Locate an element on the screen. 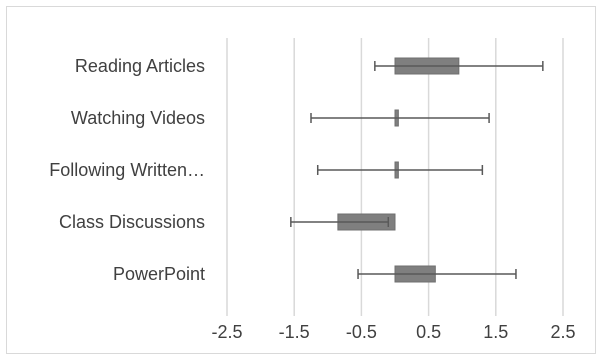  category-label: Class Discussions is located at coordinates (132, 222).